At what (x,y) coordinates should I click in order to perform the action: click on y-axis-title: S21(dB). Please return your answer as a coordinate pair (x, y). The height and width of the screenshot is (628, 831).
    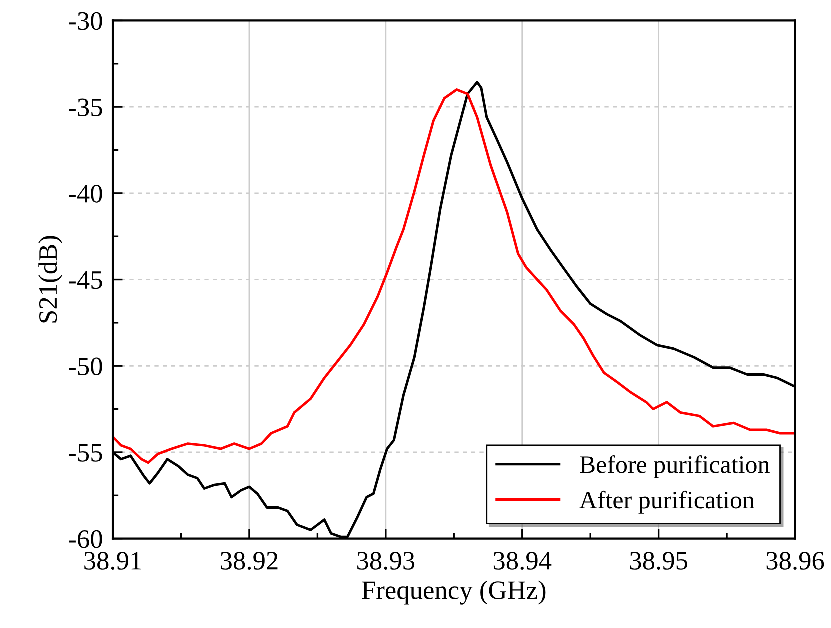
    Looking at the image, I should click on (50, 279).